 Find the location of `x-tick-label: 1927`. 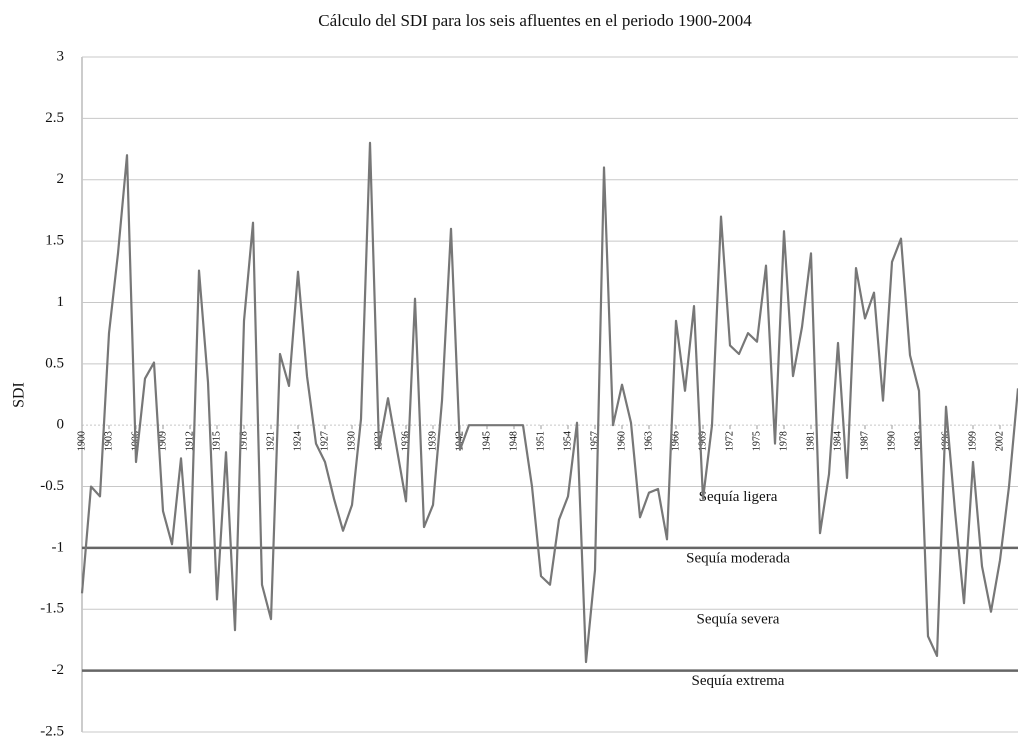

x-tick-label: 1927 is located at coordinates (324, 441).